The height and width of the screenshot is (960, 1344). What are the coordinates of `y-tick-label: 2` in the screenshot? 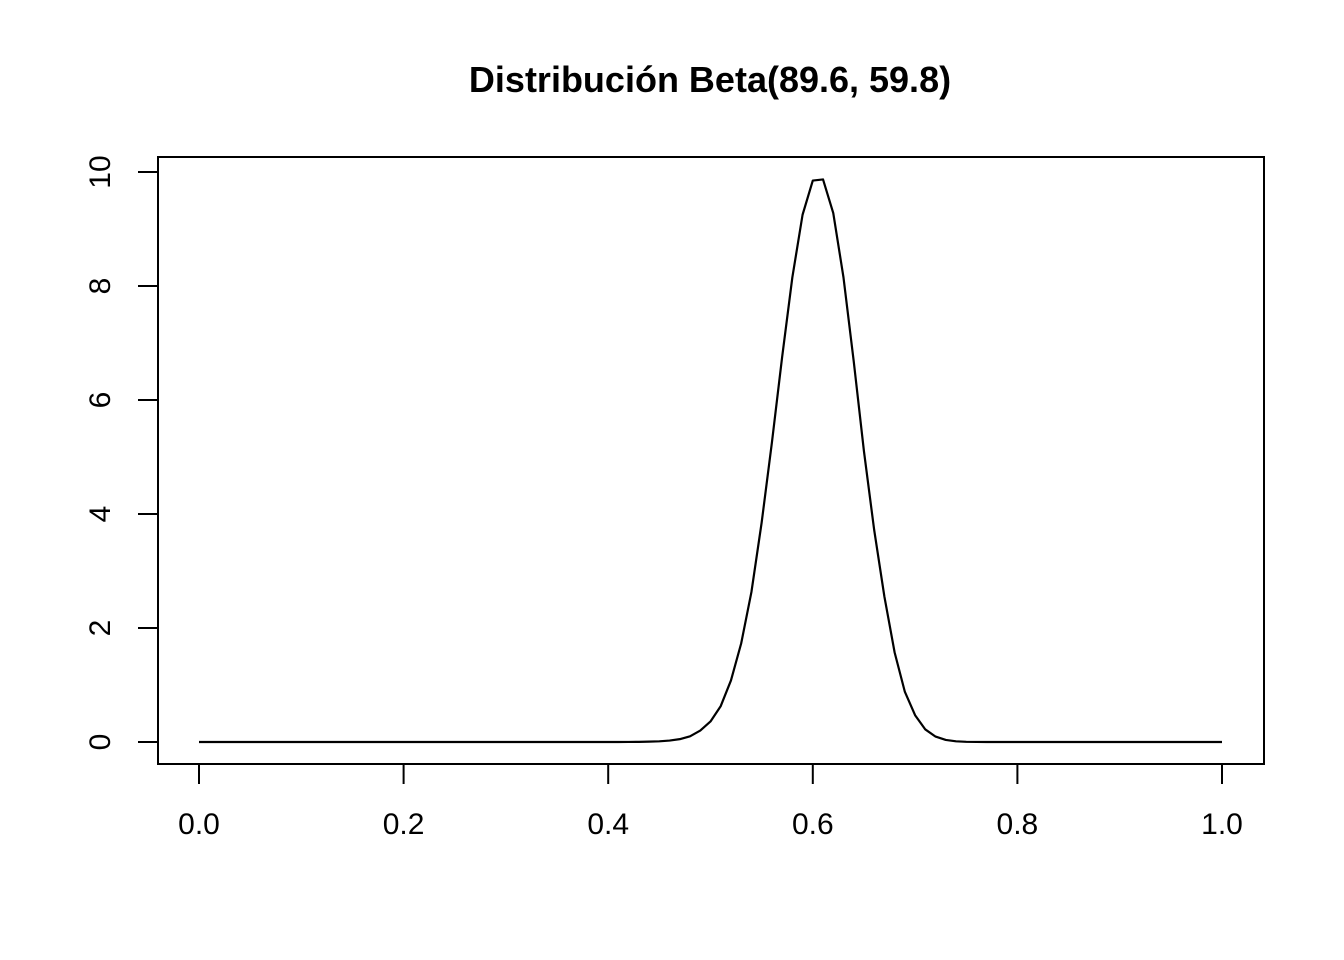 It's located at (100, 628).